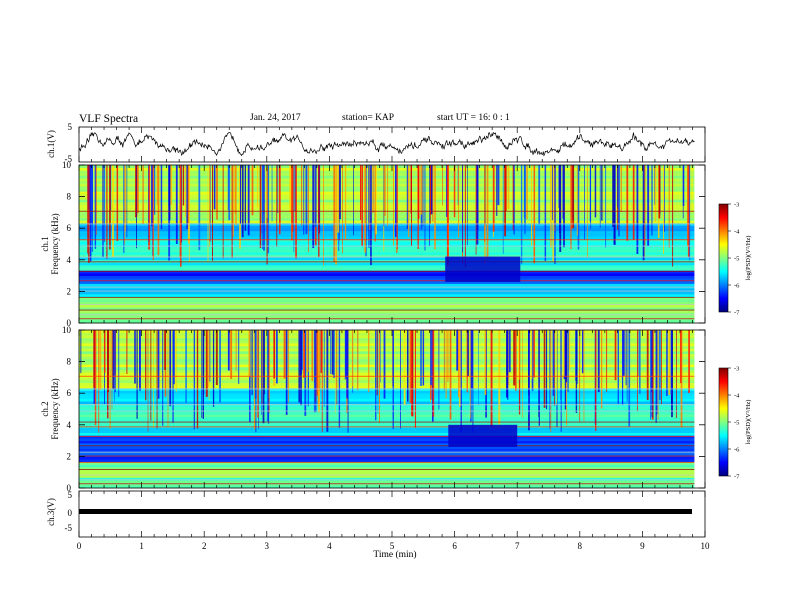 This screenshot has width=792, height=612. Describe the element at coordinates (267, 546) in the screenshot. I see `time-tick-label: 3` at that location.